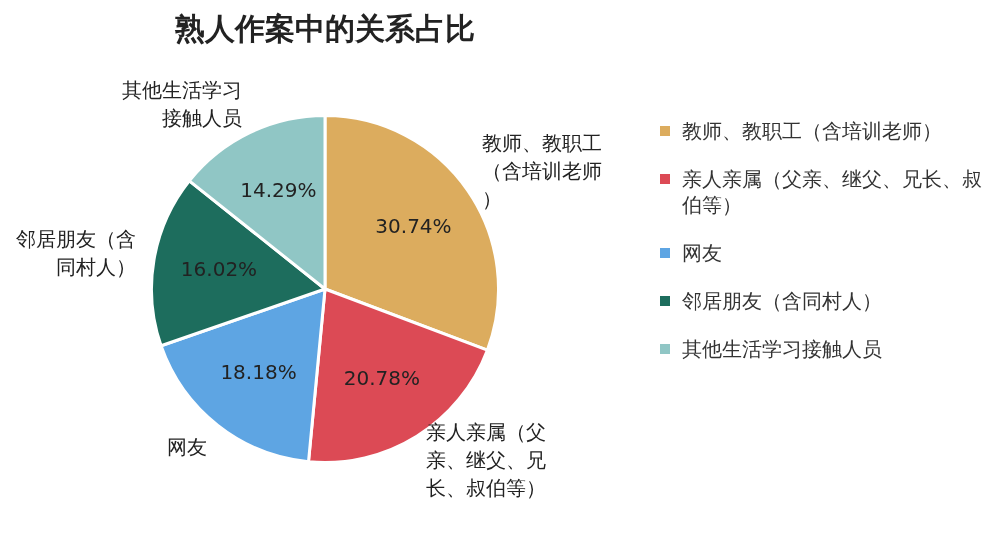 Image resolution: width=1005 pixels, height=560 pixels. Describe the element at coordinates (219, 269) in the screenshot. I see `data-label: 16.02%` at that location.